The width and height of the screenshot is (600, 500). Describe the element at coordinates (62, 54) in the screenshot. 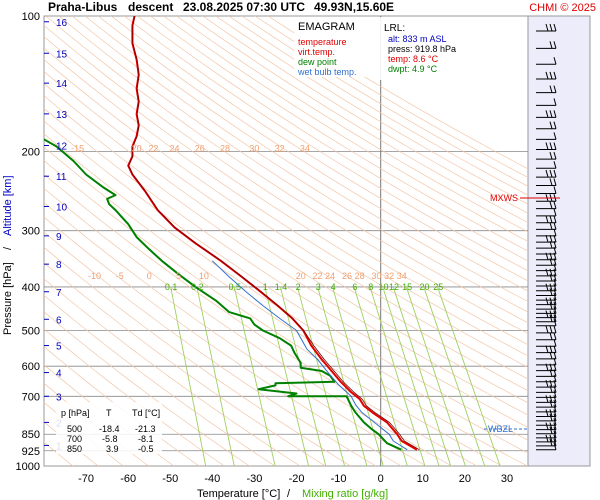

I see `altitude-tick-label: 15` at that location.